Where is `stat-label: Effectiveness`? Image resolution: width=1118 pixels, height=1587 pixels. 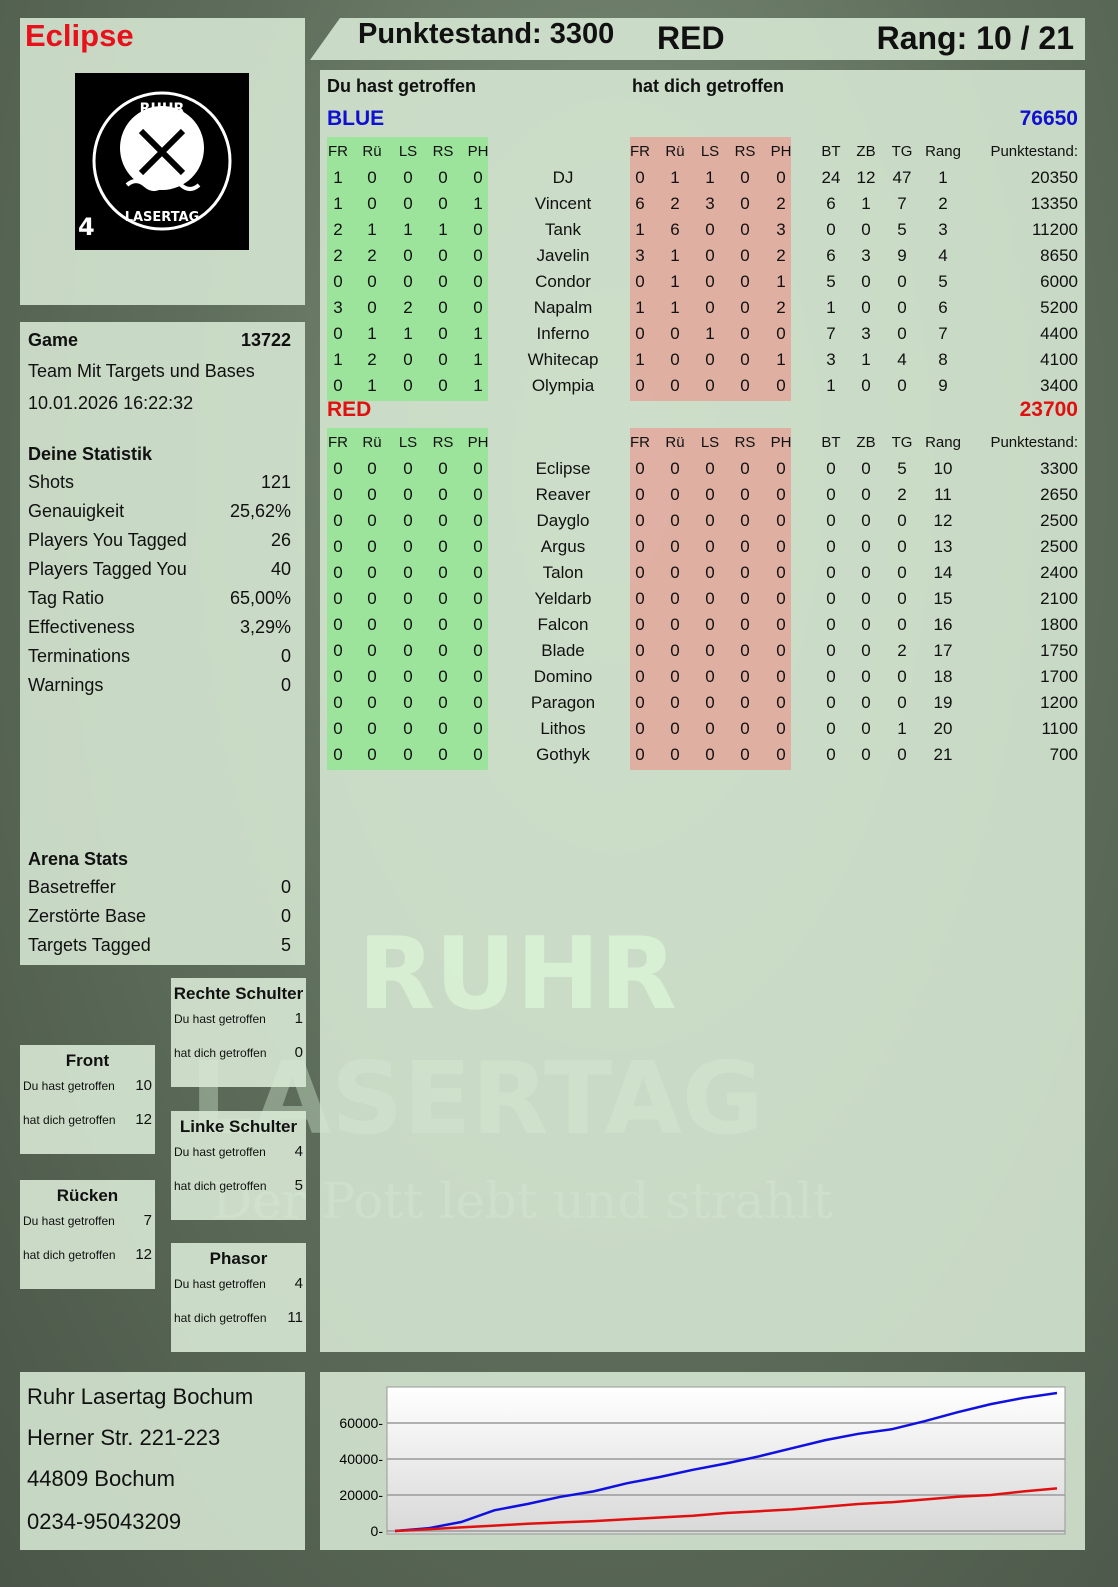
stat-label: Effectiveness is located at coordinates (81, 627).